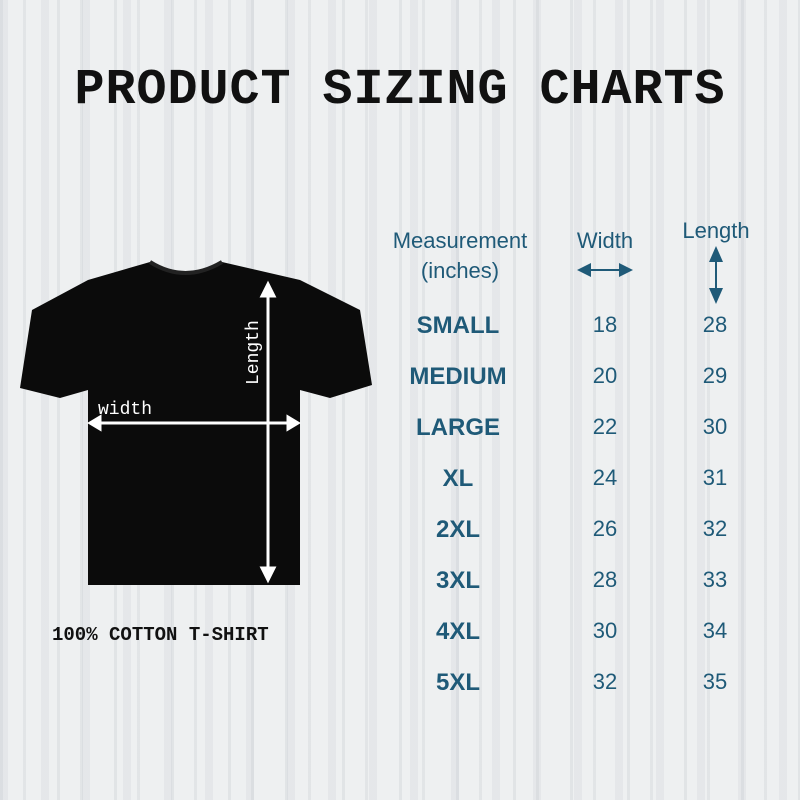 Image resolution: width=800 pixels, height=800 pixels. I want to click on length-header-label: Length, so click(716, 230).